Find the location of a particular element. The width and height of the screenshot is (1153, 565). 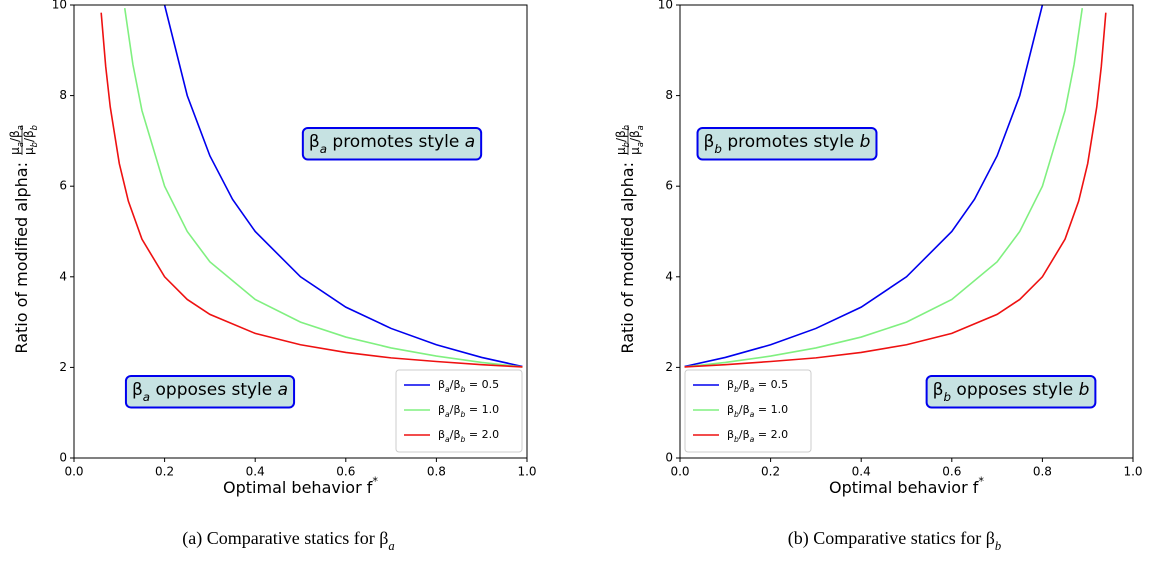

x-tick-label: 1.0 is located at coordinates (526, 472).